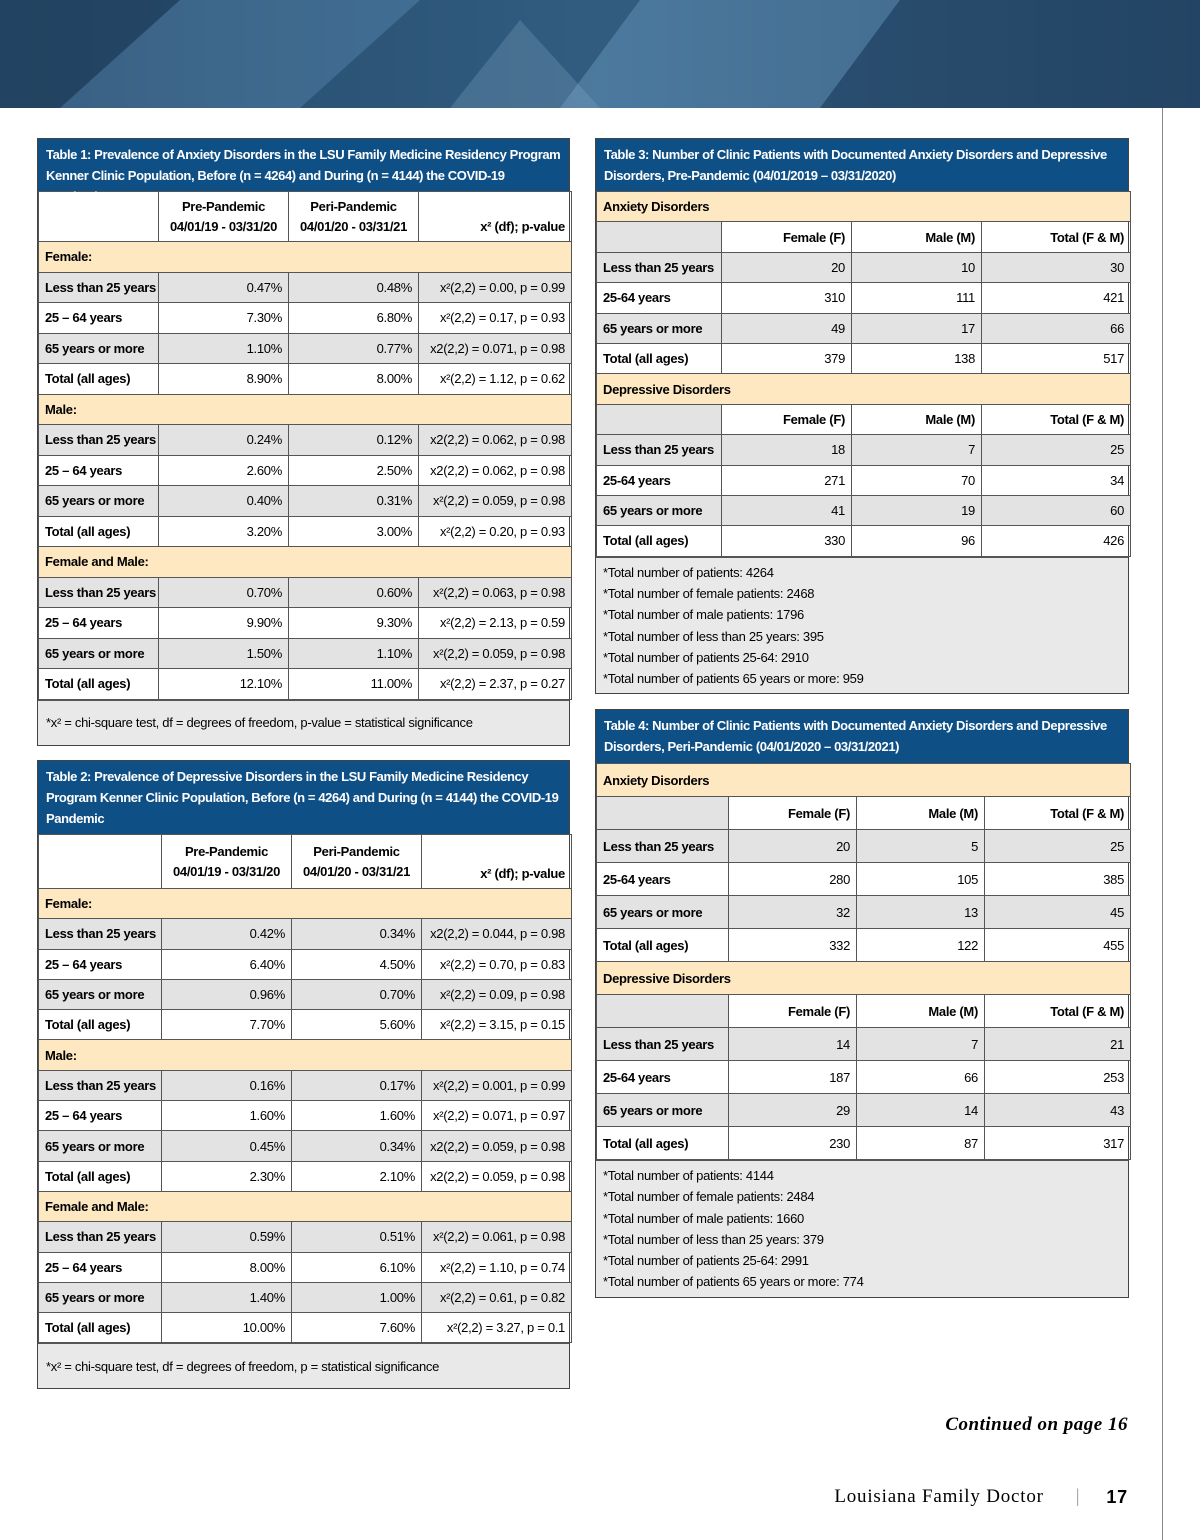 The height and width of the screenshot is (1540, 1200). Describe the element at coordinates (1057, 1110) in the screenshot. I see `value-cell: 43` at that location.